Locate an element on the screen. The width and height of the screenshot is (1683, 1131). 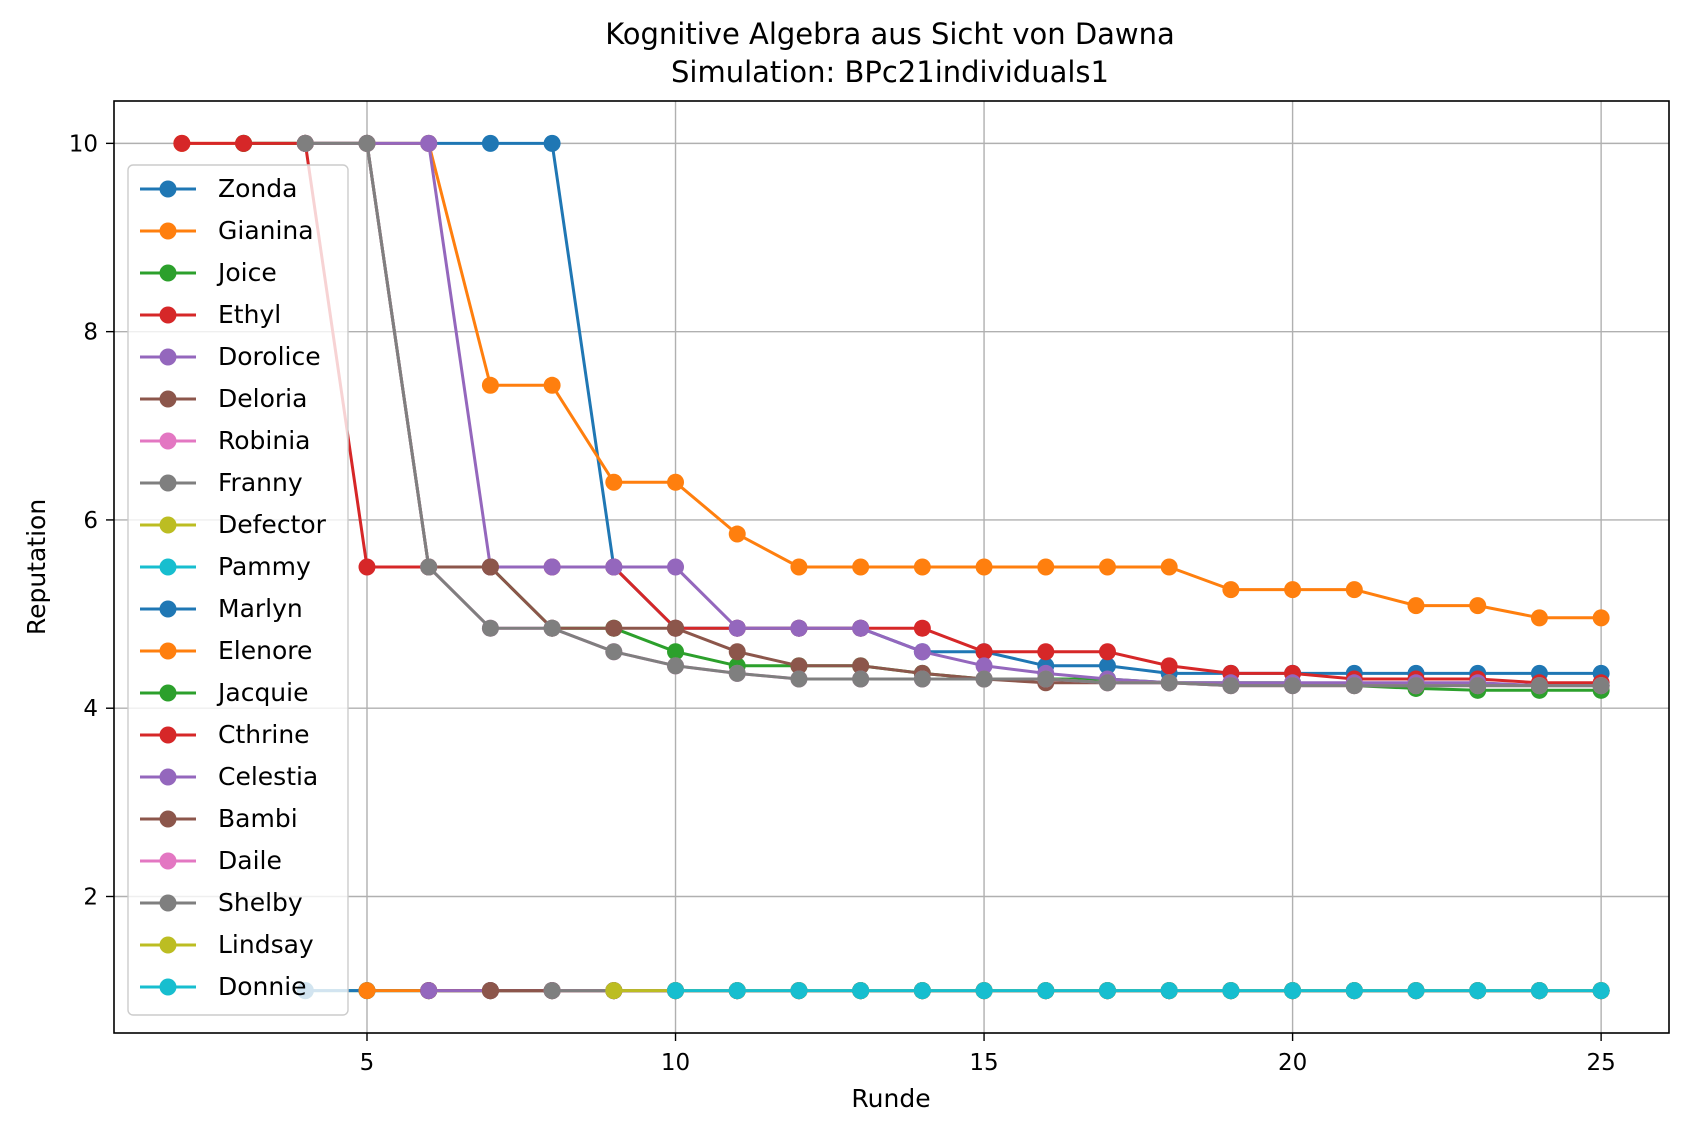
legend-item: Marlyn is located at coordinates (221, 608).